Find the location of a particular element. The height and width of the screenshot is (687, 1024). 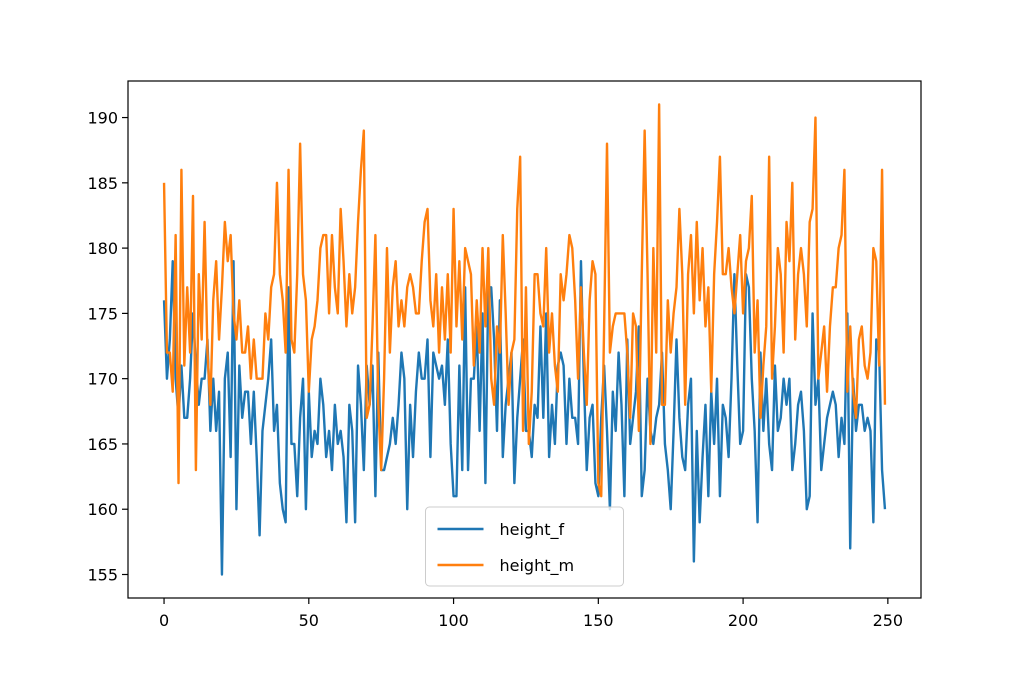

y-tick-label: 185 is located at coordinates (102, 183).